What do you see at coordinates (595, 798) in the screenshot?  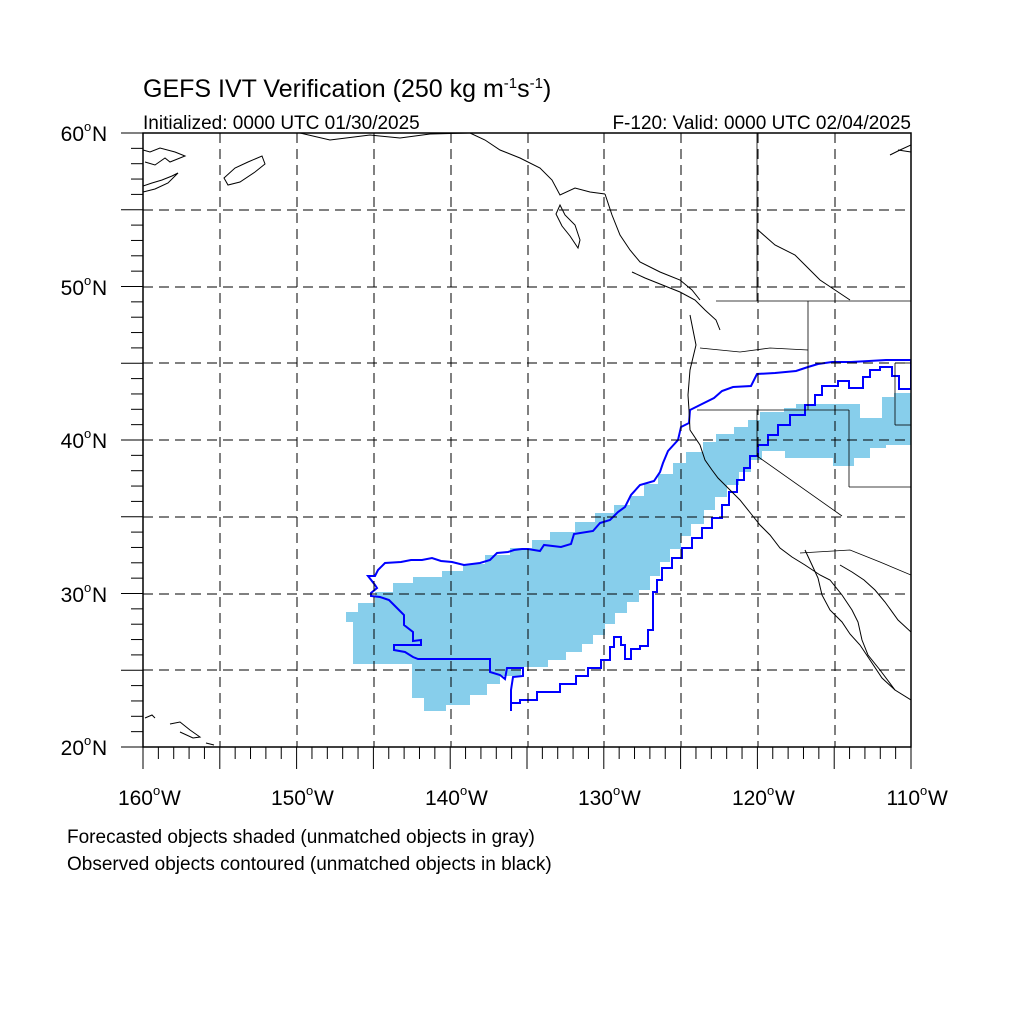 I see `lon-label-130: 130` at bounding box center [595, 798].